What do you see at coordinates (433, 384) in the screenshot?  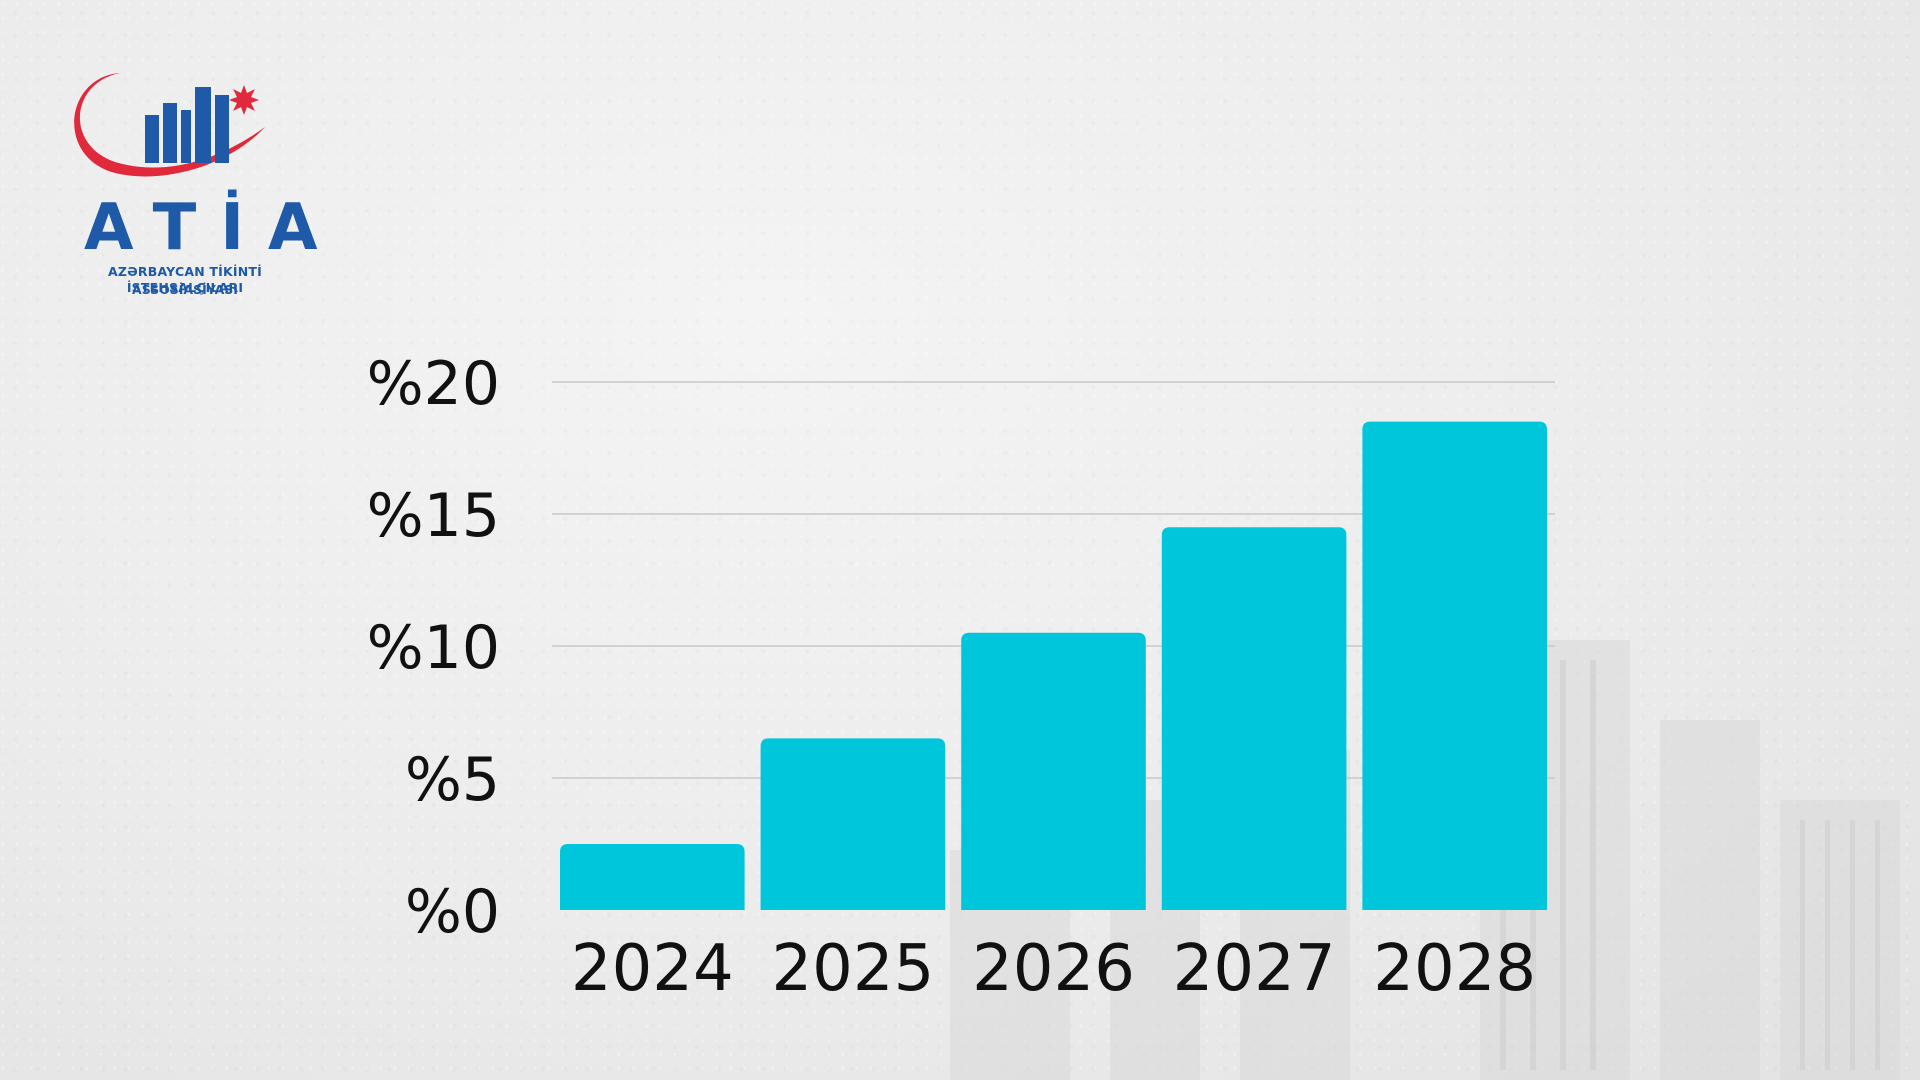 I see `y-tick-label: %20` at bounding box center [433, 384].